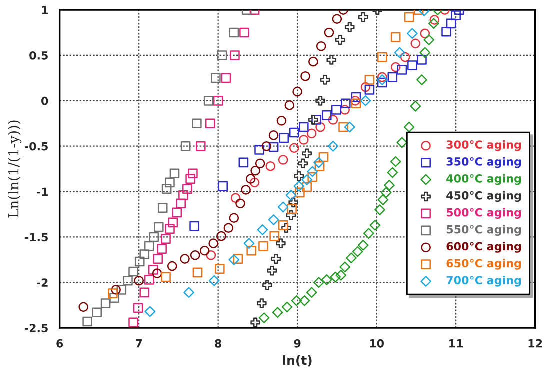 The image size is (544, 372). What do you see at coordinates (297, 361) in the screenshot?
I see `x-axis-title: ln(t)` at bounding box center [297, 361].